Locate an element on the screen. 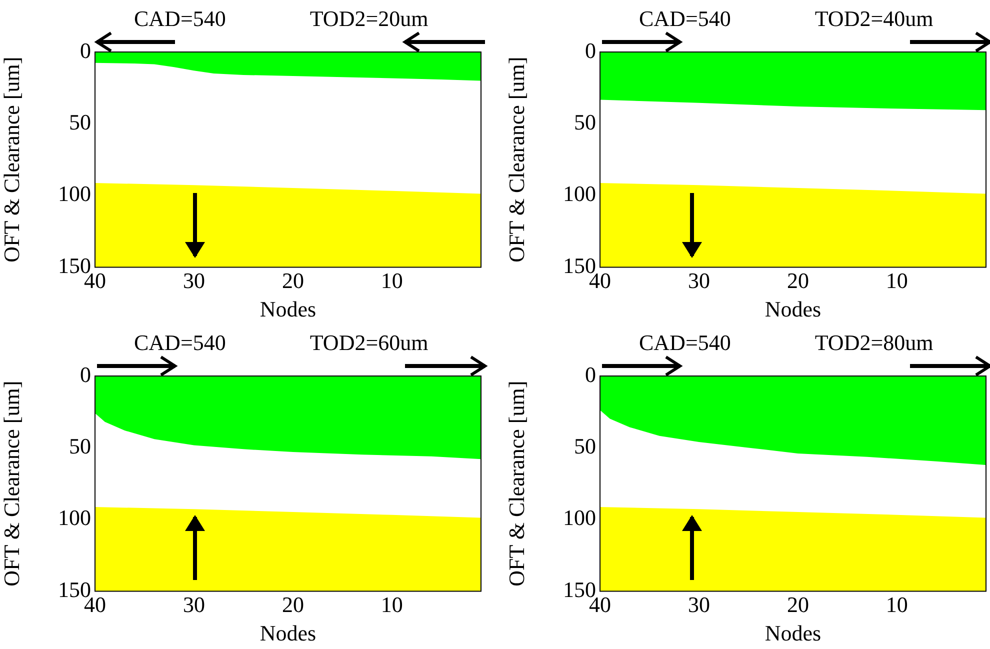 Image resolution: width=990 pixels, height=649 pixels. text: TOD2=60um is located at coordinates (369, 342).